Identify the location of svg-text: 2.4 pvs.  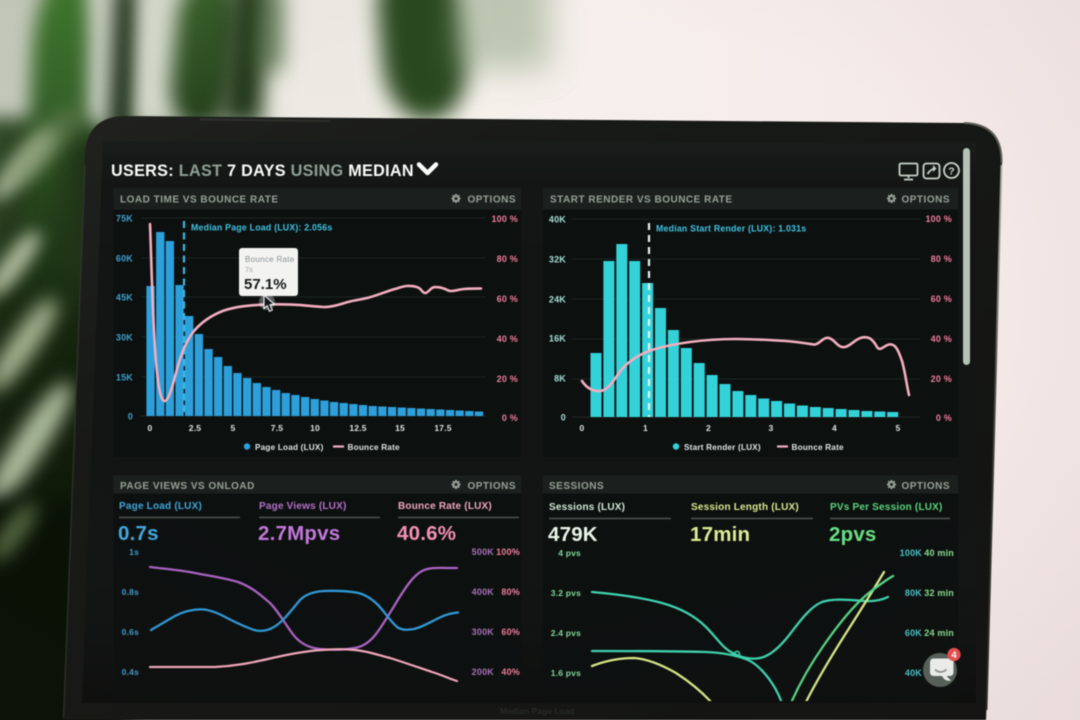
(566, 633).